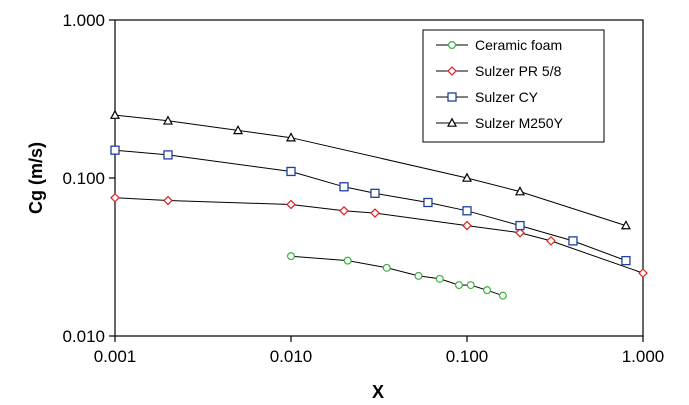  Describe the element at coordinates (83, 336) in the screenshot. I see `y-tick-label: 0.010` at that location.